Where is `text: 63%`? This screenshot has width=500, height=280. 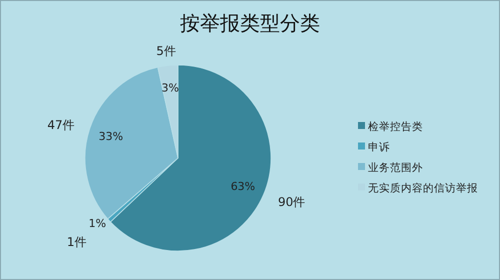 text: 63% is located at coordinates (243, 186).